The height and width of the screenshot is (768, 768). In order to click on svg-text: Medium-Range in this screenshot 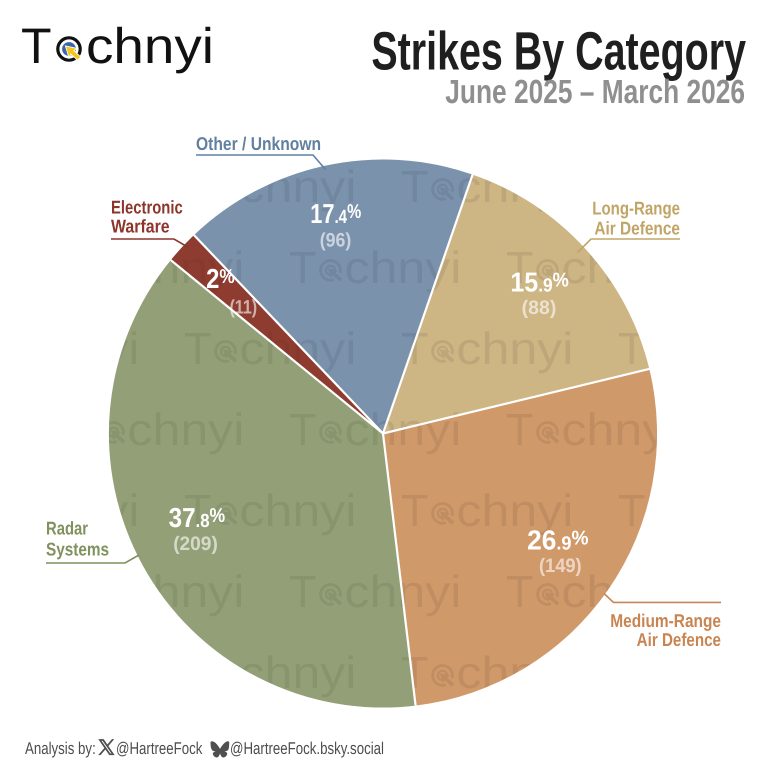, I will do `click(665, 620)`.